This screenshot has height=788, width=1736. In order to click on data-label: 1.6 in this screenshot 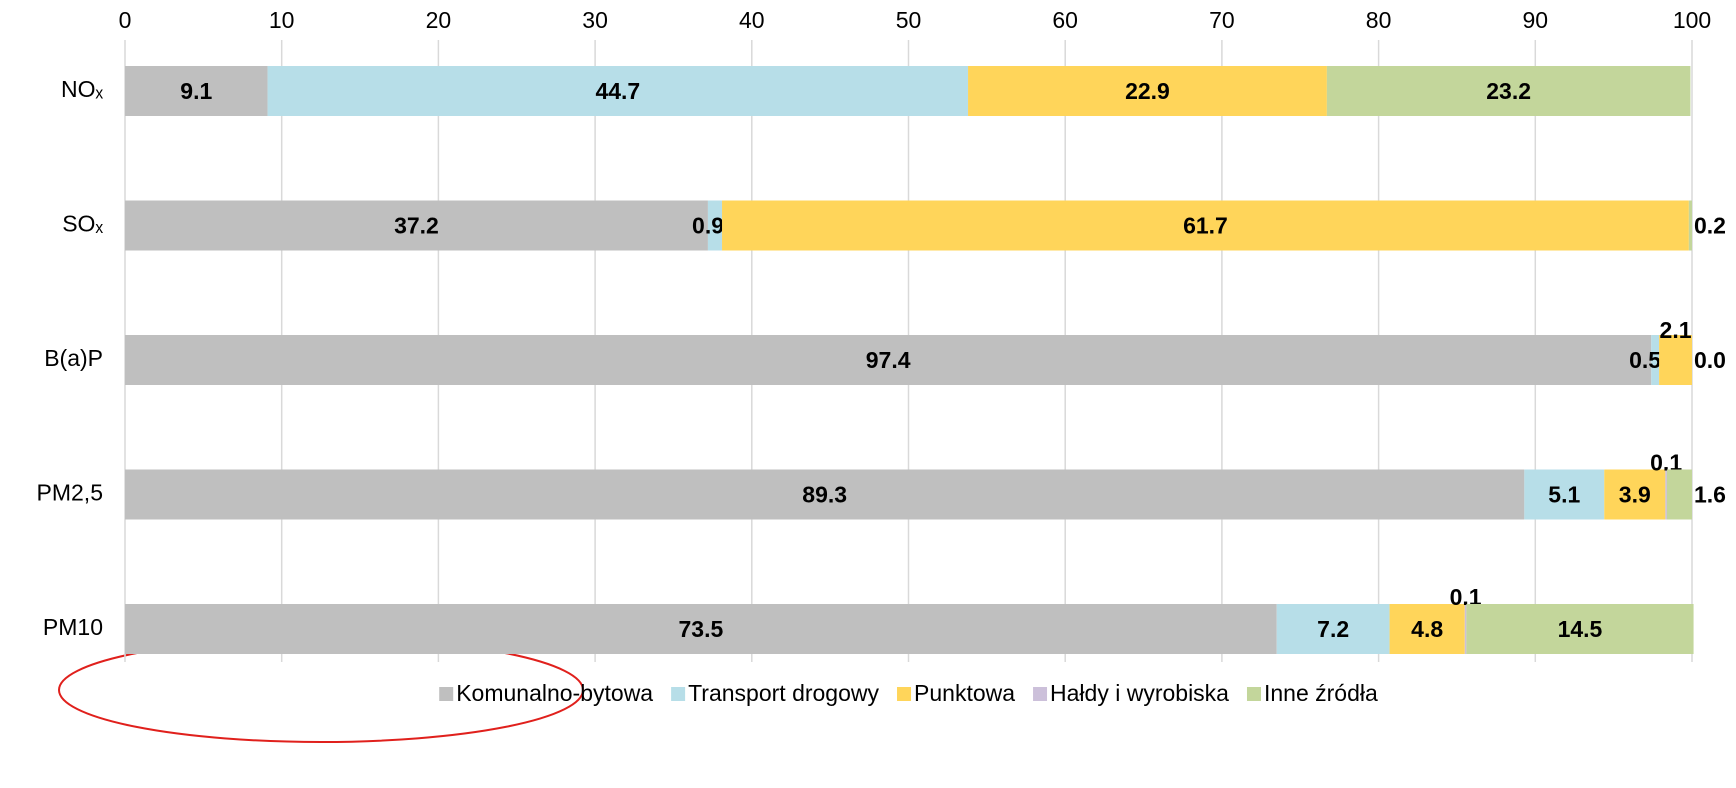, I will do `click(1710, 495)`.